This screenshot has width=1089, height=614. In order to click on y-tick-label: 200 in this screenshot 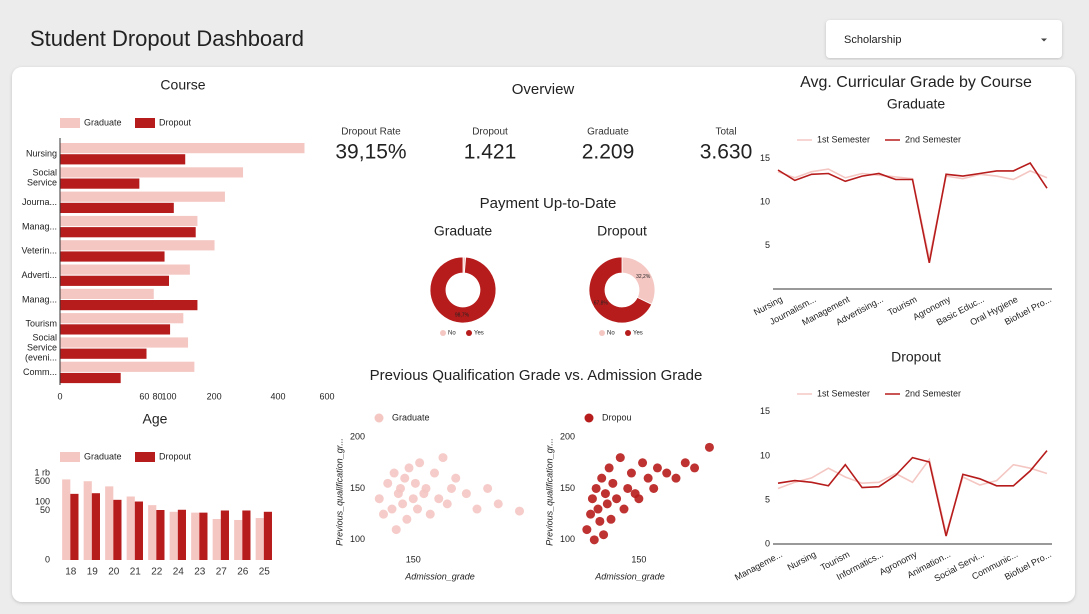, I will do `click(567, 436)`.